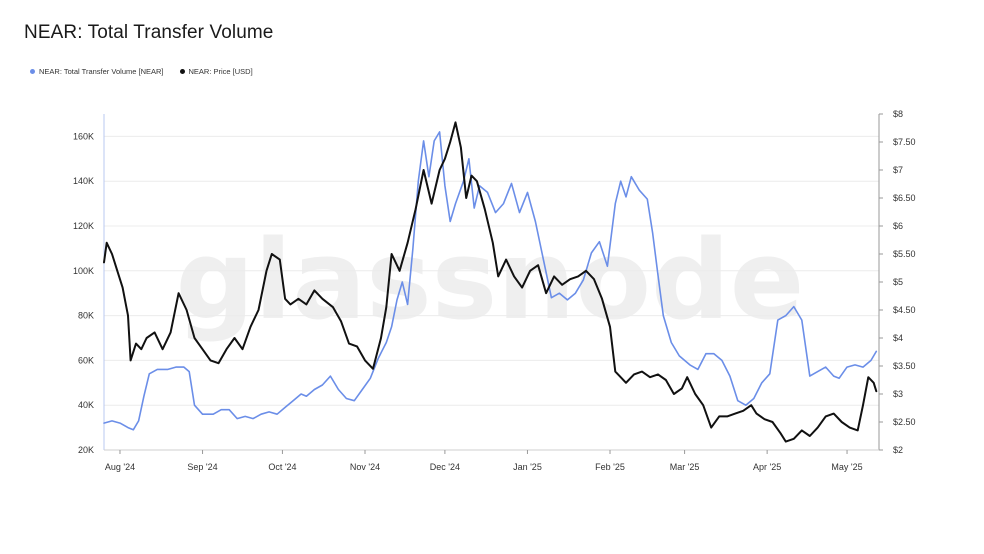  I want to click on y-left-tick-label: 40K, so click(86, 405).